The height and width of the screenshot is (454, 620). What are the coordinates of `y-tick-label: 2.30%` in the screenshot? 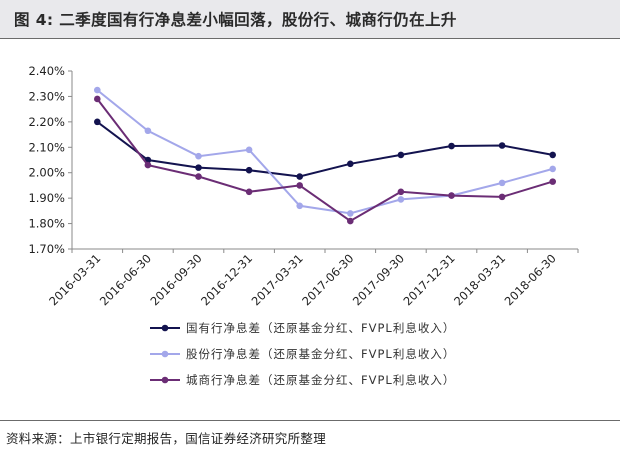 It's located at (46, 96).